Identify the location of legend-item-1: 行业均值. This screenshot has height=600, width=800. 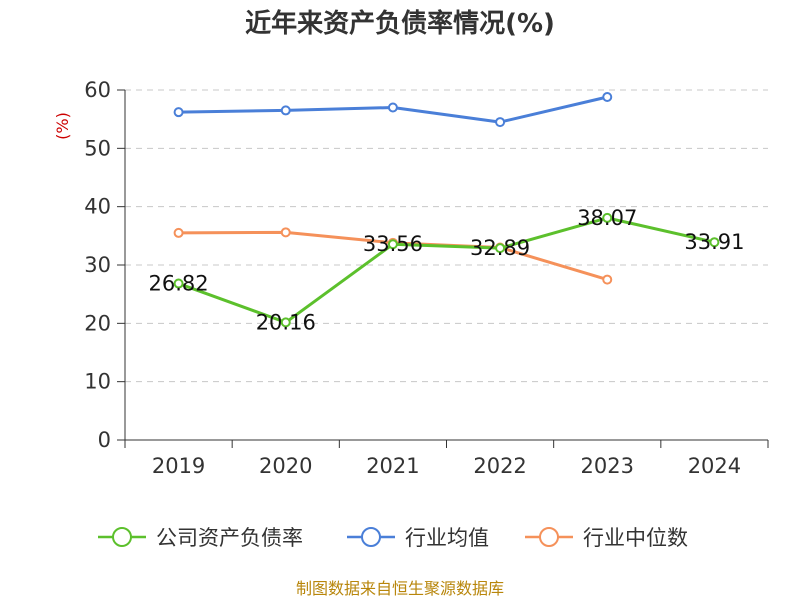
(418, 538).